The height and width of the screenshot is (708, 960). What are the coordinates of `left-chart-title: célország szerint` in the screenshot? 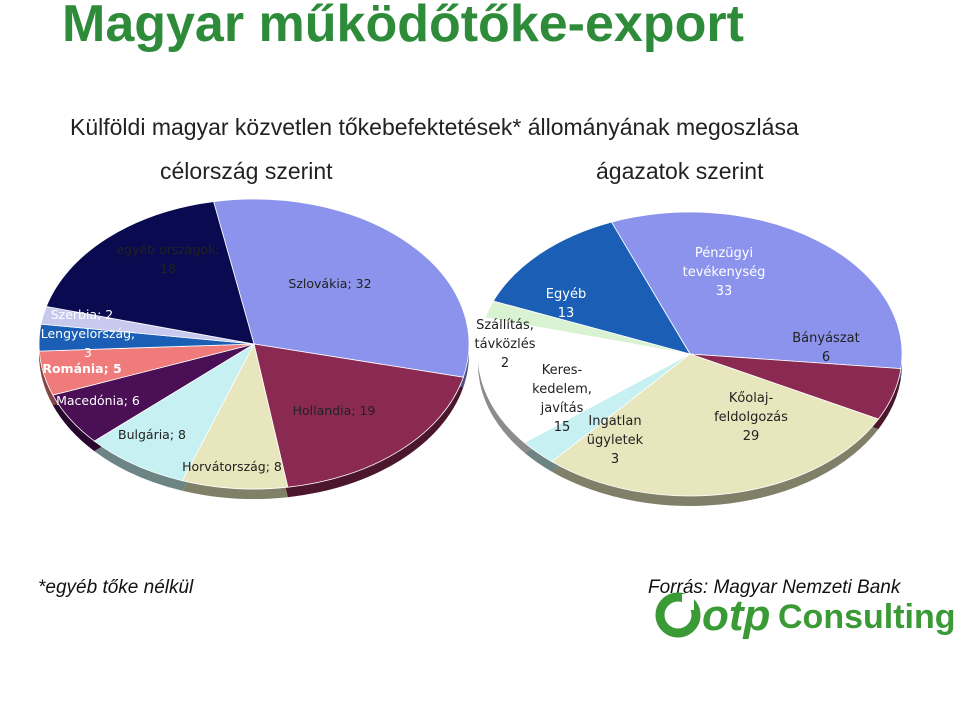 It's located at (246, 171).